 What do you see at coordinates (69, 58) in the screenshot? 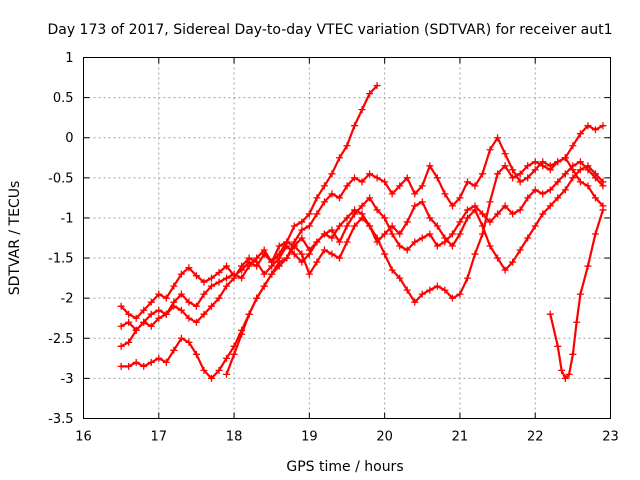
I see `y-tick-label: 1` at bounding box center [69, 58].